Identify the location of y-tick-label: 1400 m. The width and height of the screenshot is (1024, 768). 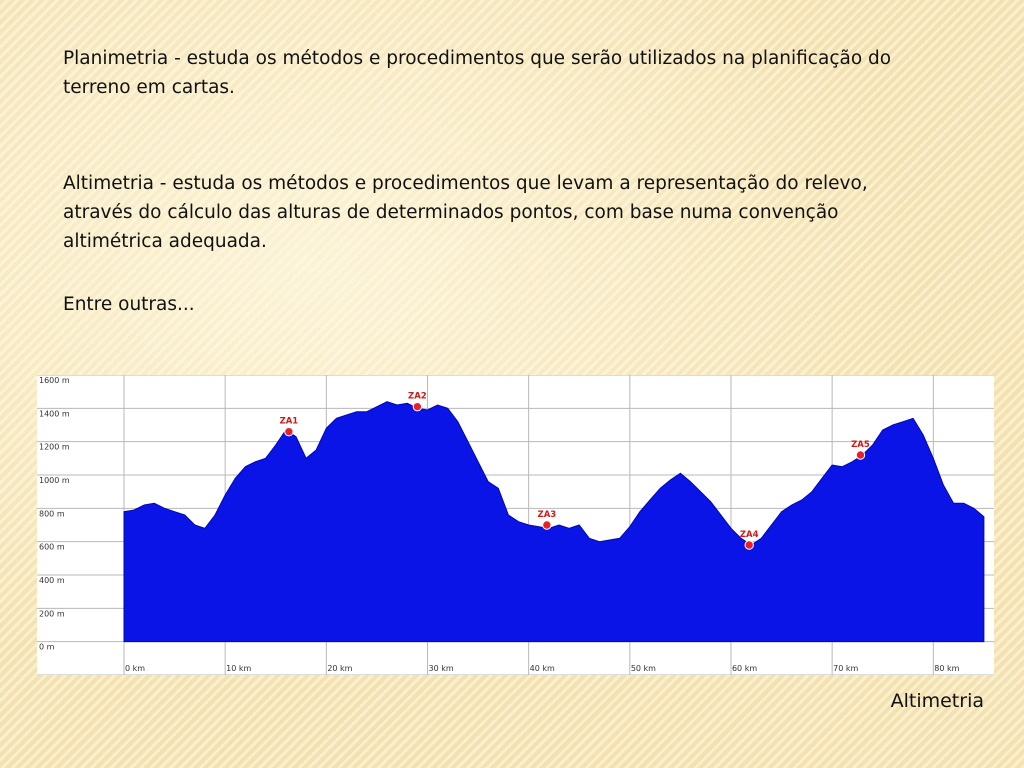
(54, 413).